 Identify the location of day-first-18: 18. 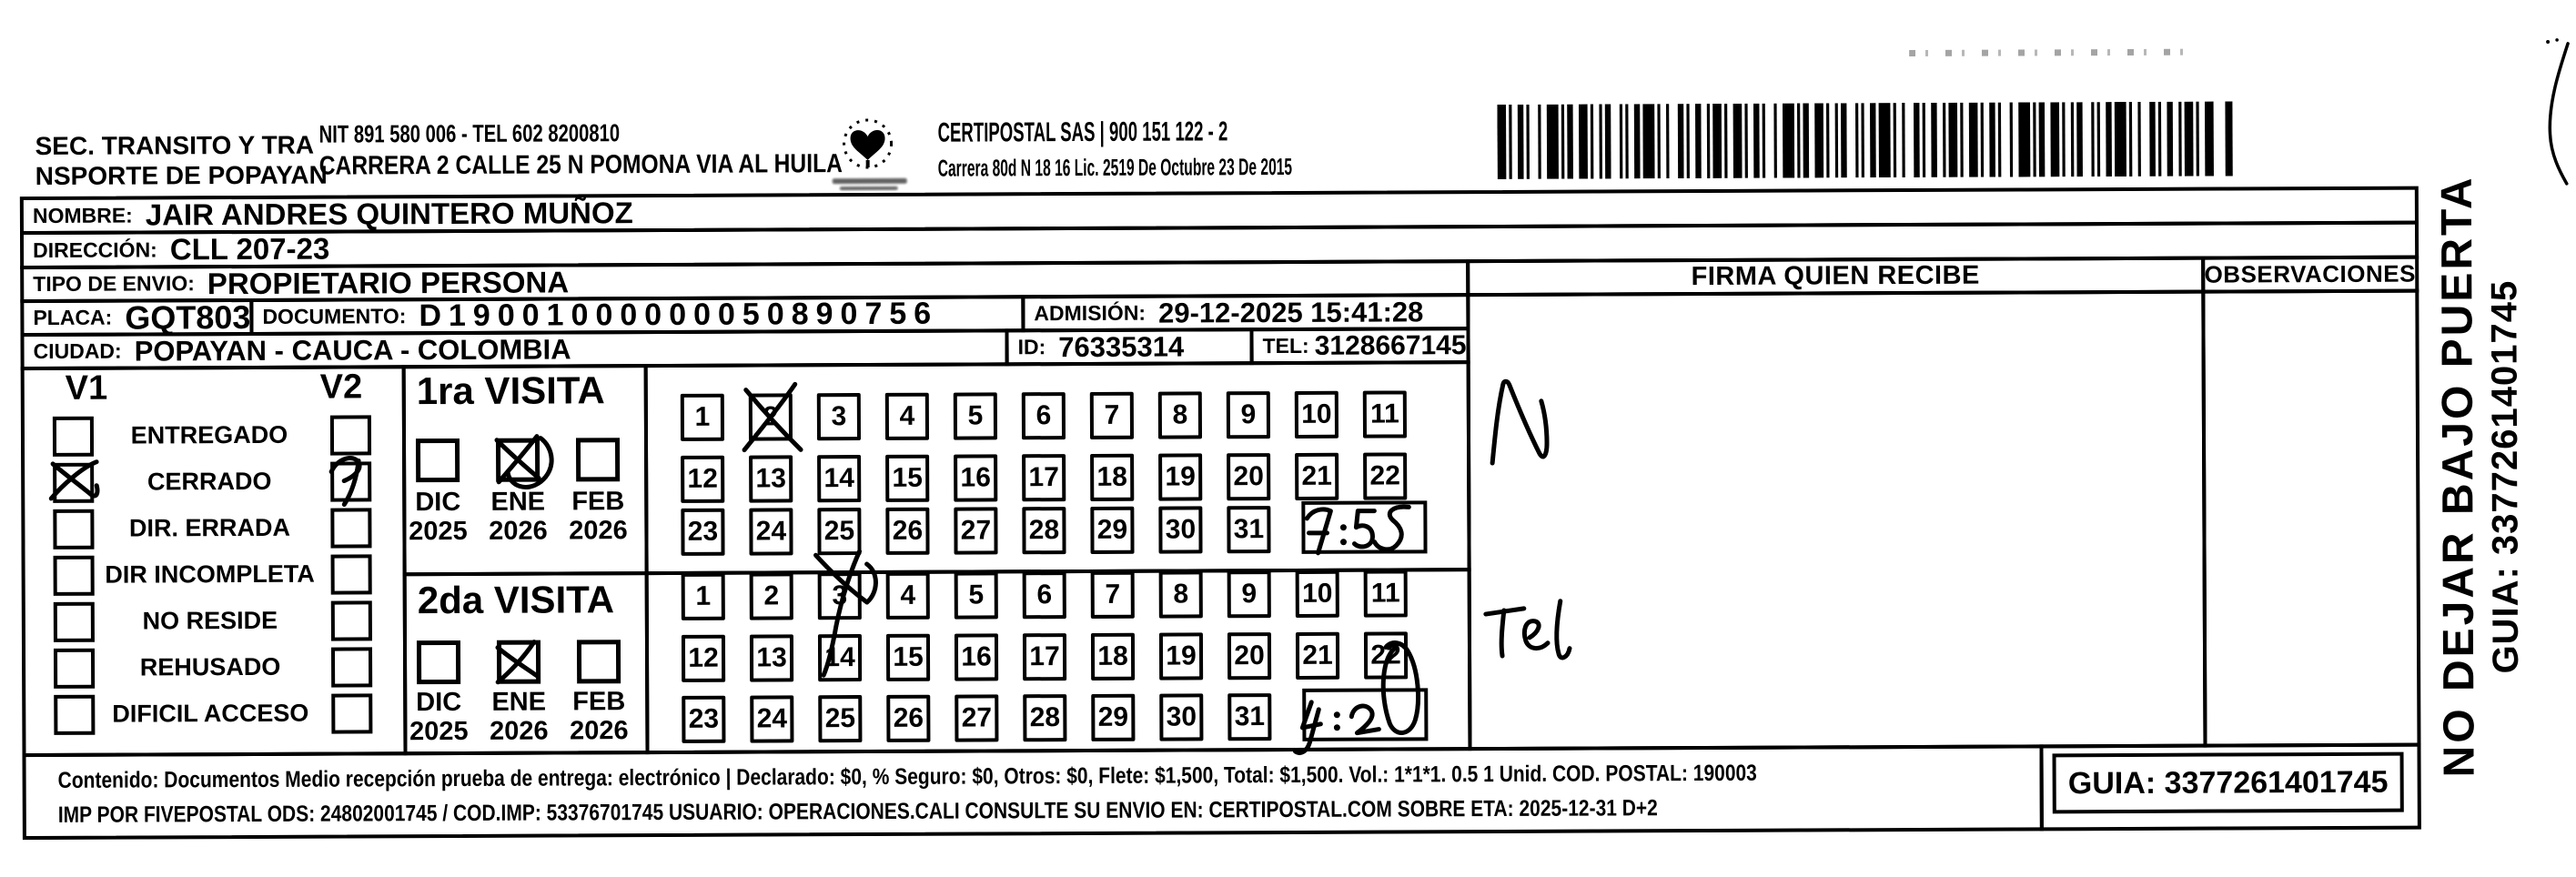
(1112, 477).